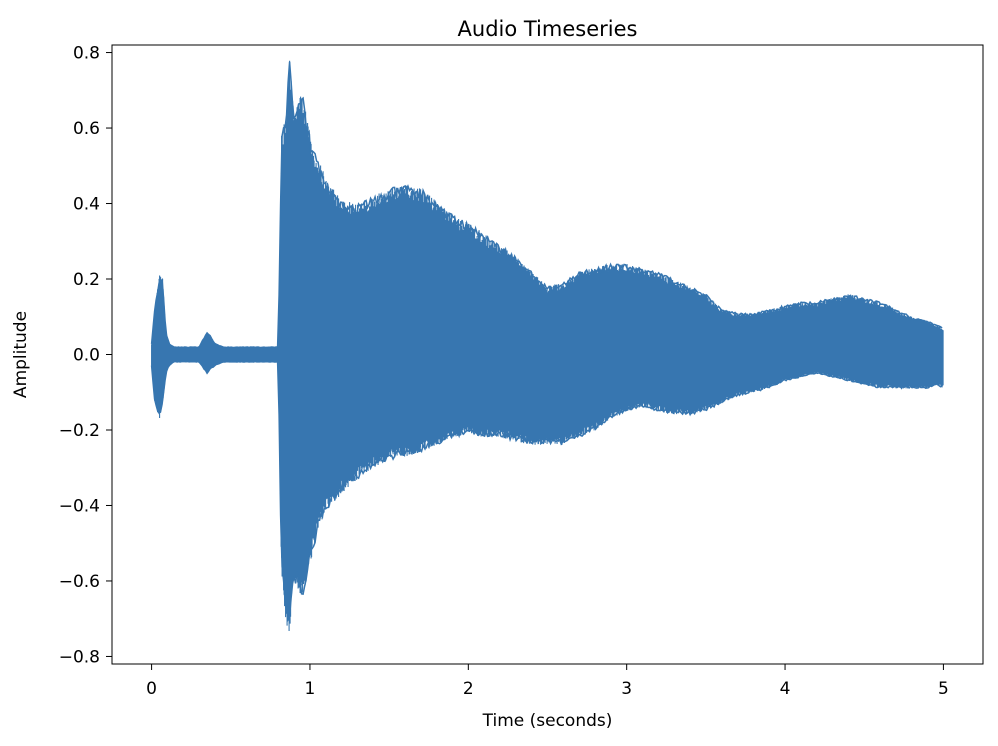  Describe the element at coordinates (79, 657) in the screenshot. I see `y-tick-label: −0.8` at that location.